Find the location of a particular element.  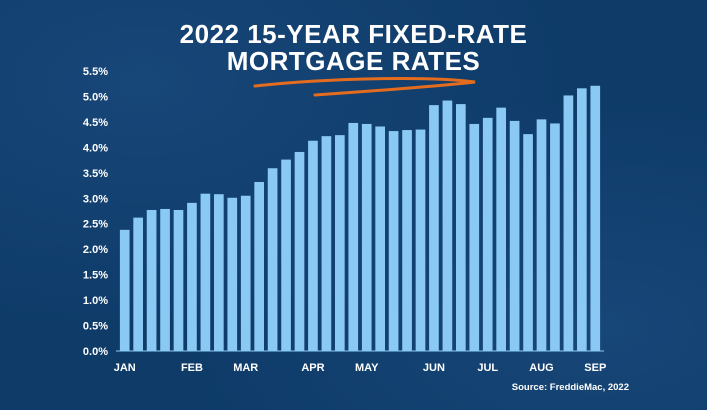

x-axis: JAN FEB MAR APR MAY JUN JUL AUG SEP is located at coordinates (360, 362).